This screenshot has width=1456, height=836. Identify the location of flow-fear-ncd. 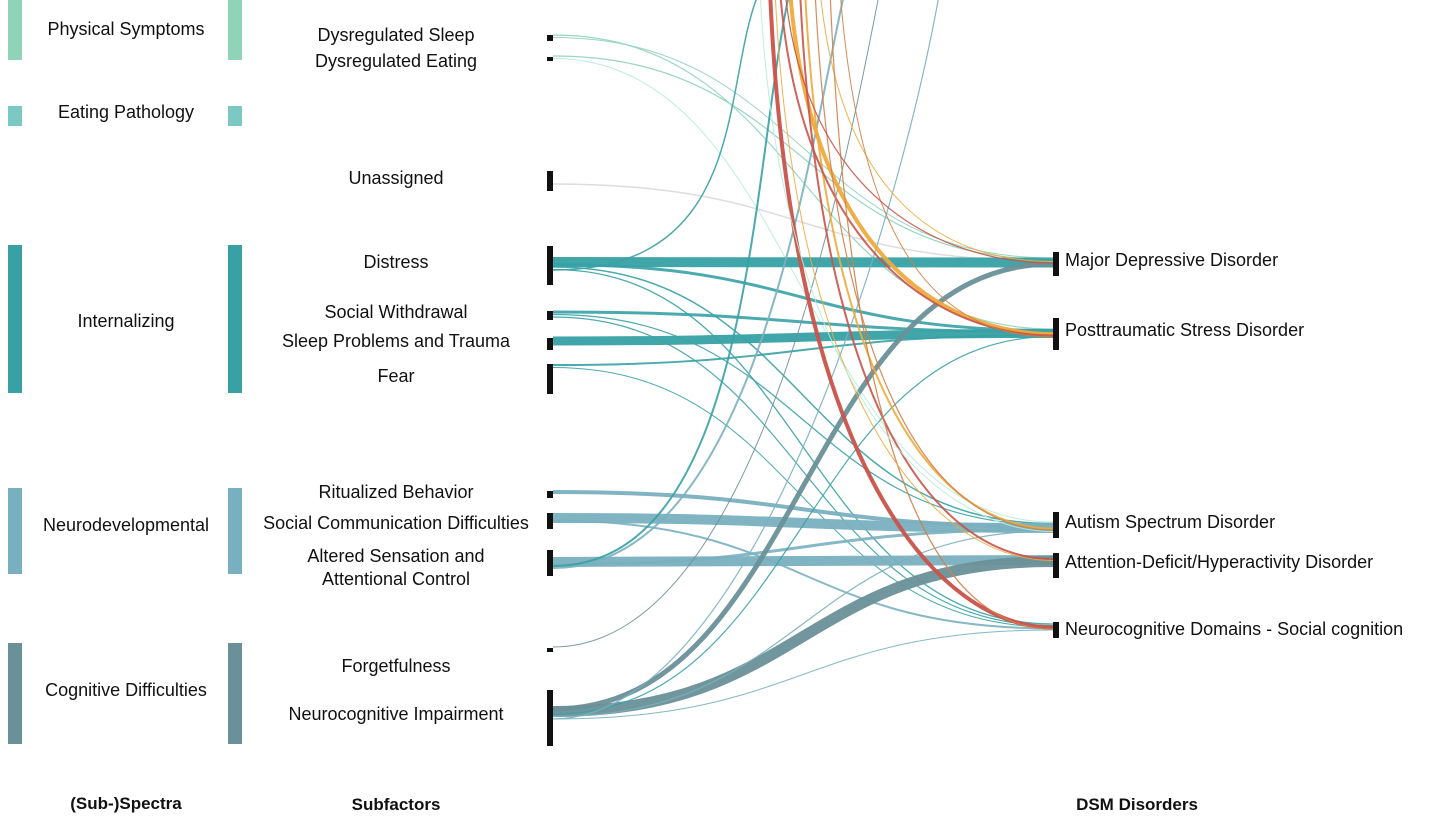
(803, 497).